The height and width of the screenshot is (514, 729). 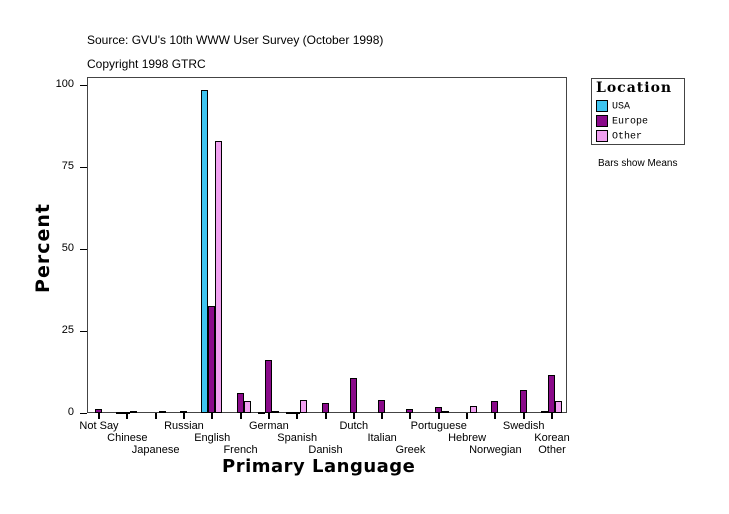 I want to click on legend-title: Location, so click(x=634, y=88).